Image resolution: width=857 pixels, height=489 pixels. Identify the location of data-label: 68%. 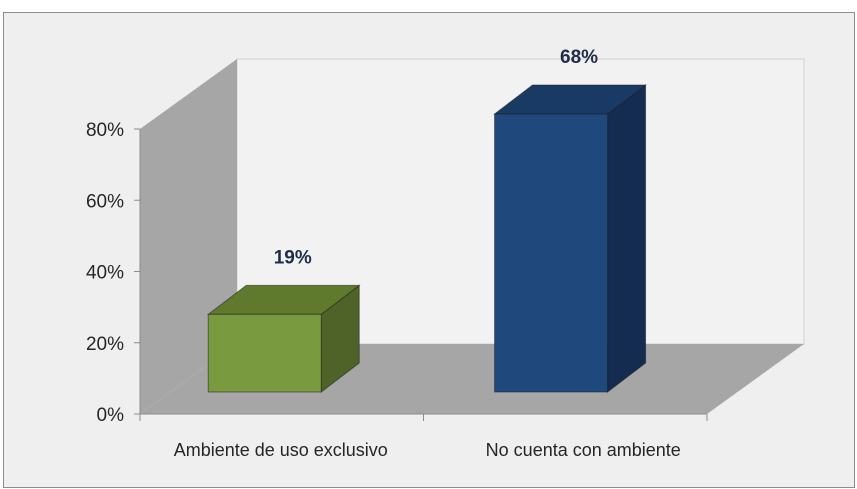
(579, 57).